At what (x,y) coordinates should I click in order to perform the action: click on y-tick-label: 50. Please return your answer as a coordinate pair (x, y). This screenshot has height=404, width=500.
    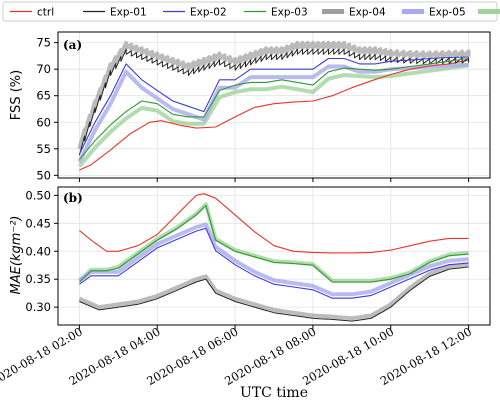
    Looking at the image, I should click on (43, 175).